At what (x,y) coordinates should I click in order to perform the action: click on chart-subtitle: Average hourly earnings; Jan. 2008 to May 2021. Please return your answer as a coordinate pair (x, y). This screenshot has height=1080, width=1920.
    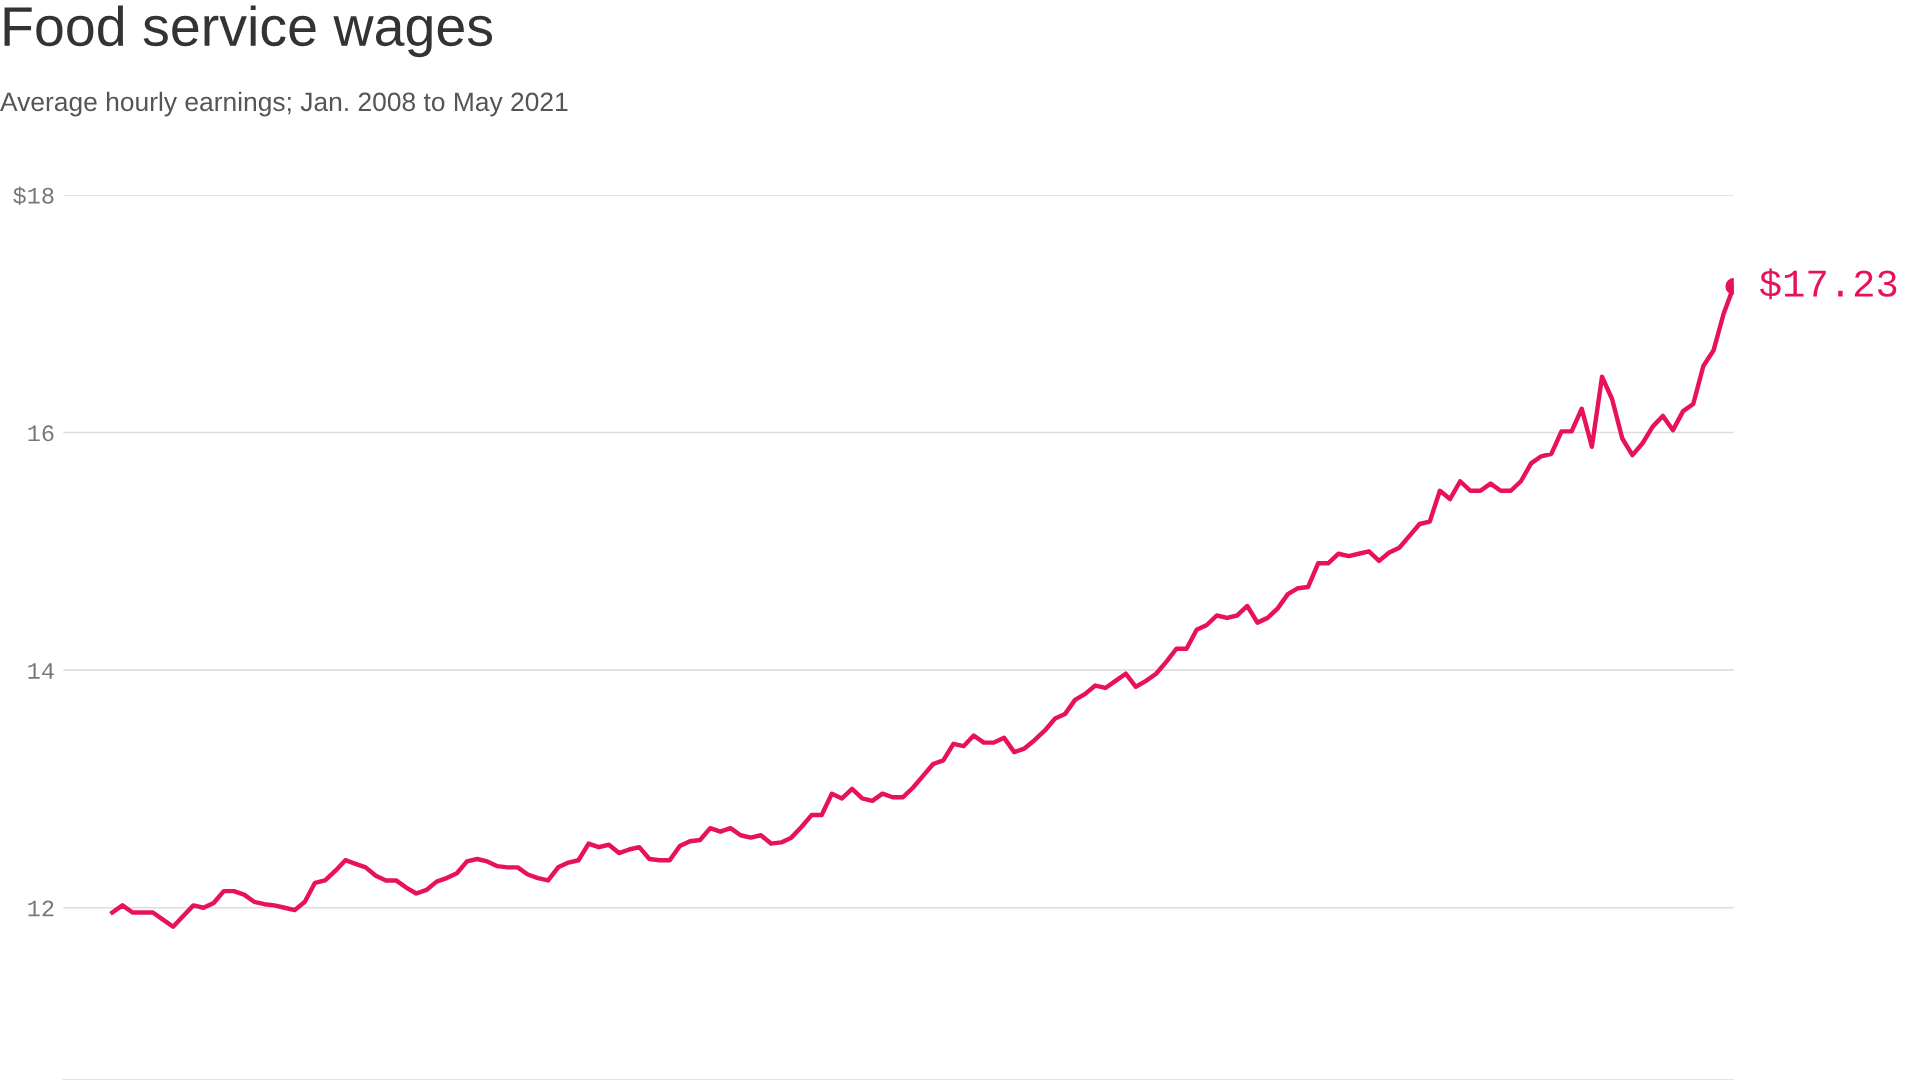
    Looking at the image, I should click on (284, 104).